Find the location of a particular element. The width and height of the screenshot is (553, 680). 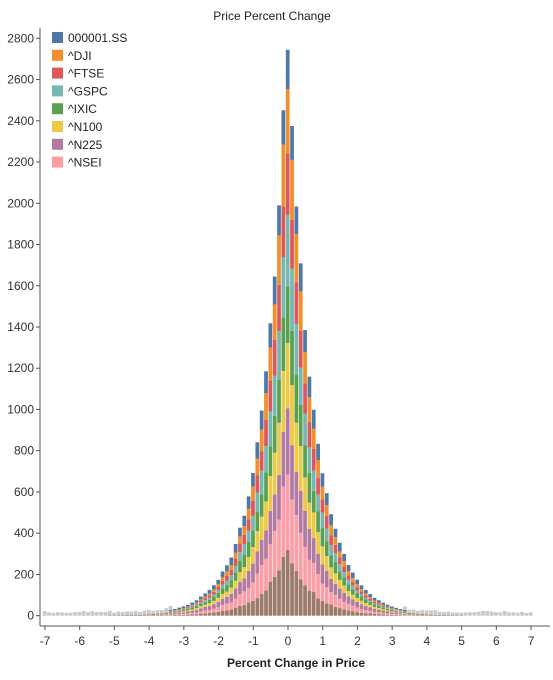

x-tick-label: 0 is located at coordinates (288, 641).